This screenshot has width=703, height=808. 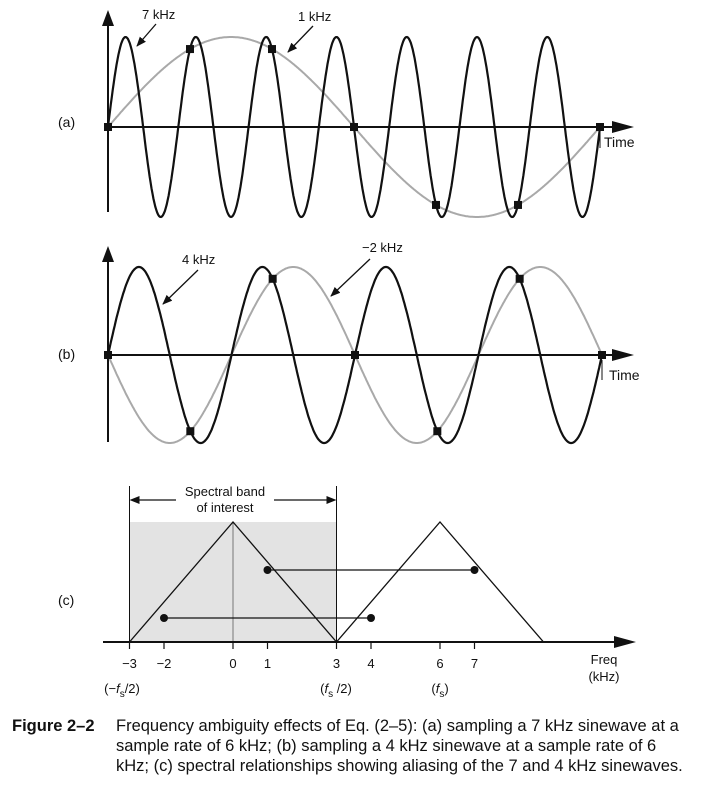 What do you see at coordinates (350, 277) in the screenshot?
I see `panel-b-neg2khz-pointer` at bounding box center [350, 277].